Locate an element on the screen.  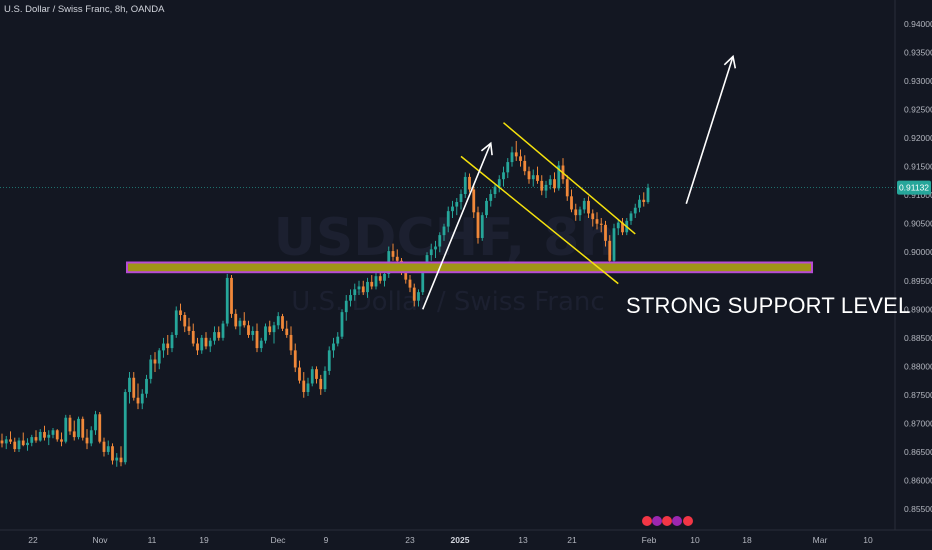
time-tick-label: Nov is located at coordinates (100, 540).